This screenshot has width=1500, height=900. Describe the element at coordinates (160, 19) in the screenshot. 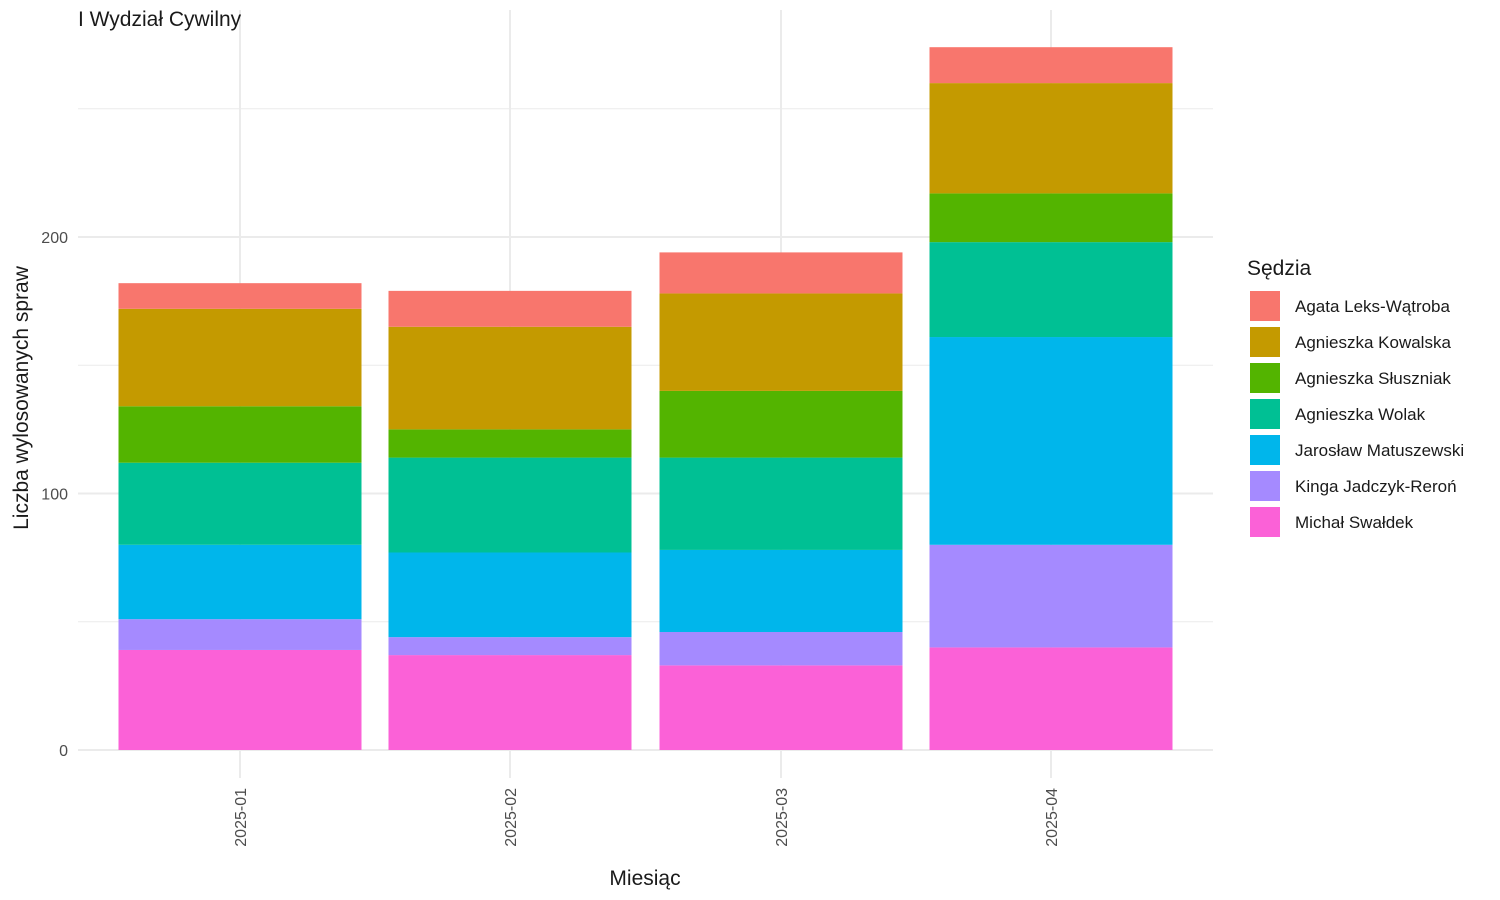

I see `chart-title: I Wydział Cywilny` at that location.